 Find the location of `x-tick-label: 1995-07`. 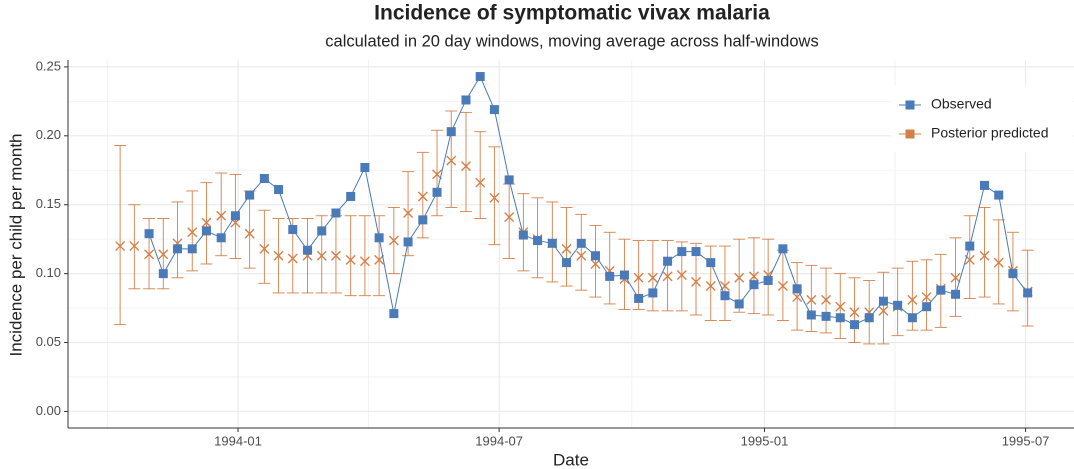

x-tick-label: 1995-07 is located at coordinates (1026, 440).